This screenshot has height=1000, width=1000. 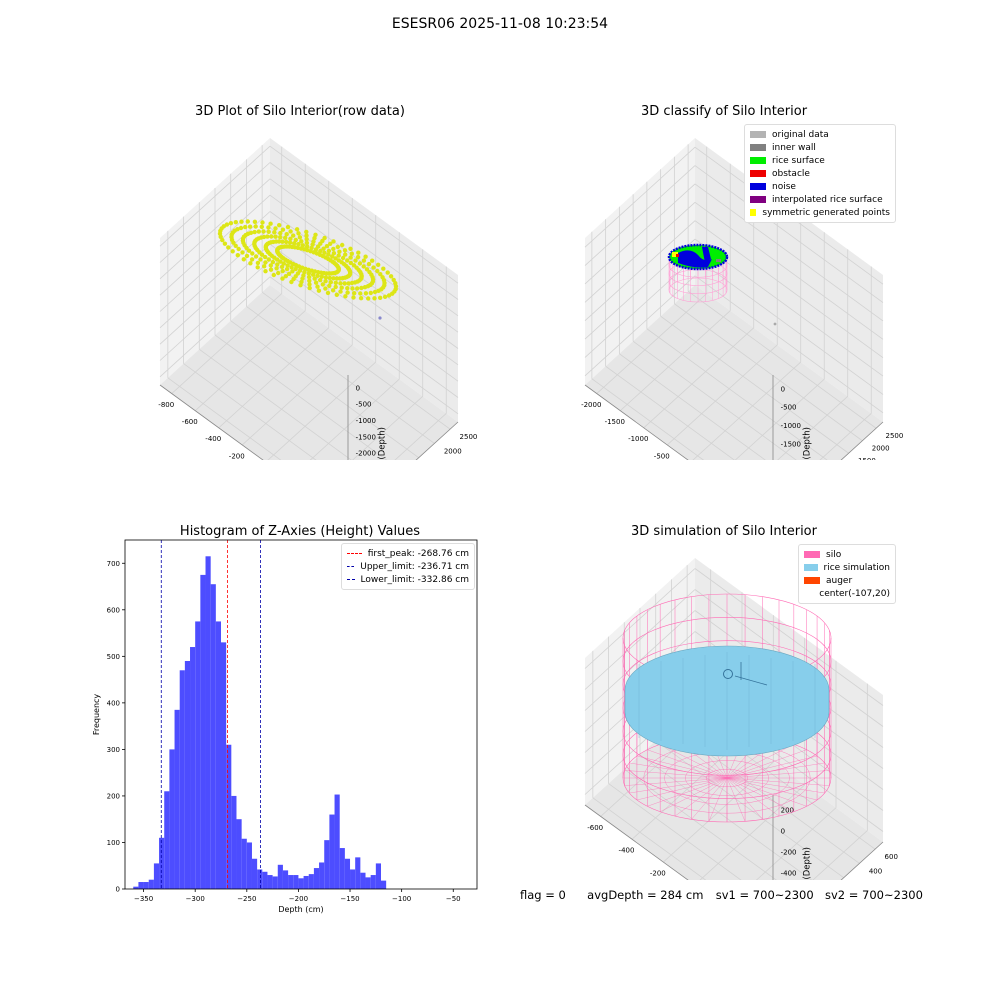 What do you see at coordinates (847, 580) in the screenshot?
I see `legend-entry: auger` at bounding box center [847, 580].